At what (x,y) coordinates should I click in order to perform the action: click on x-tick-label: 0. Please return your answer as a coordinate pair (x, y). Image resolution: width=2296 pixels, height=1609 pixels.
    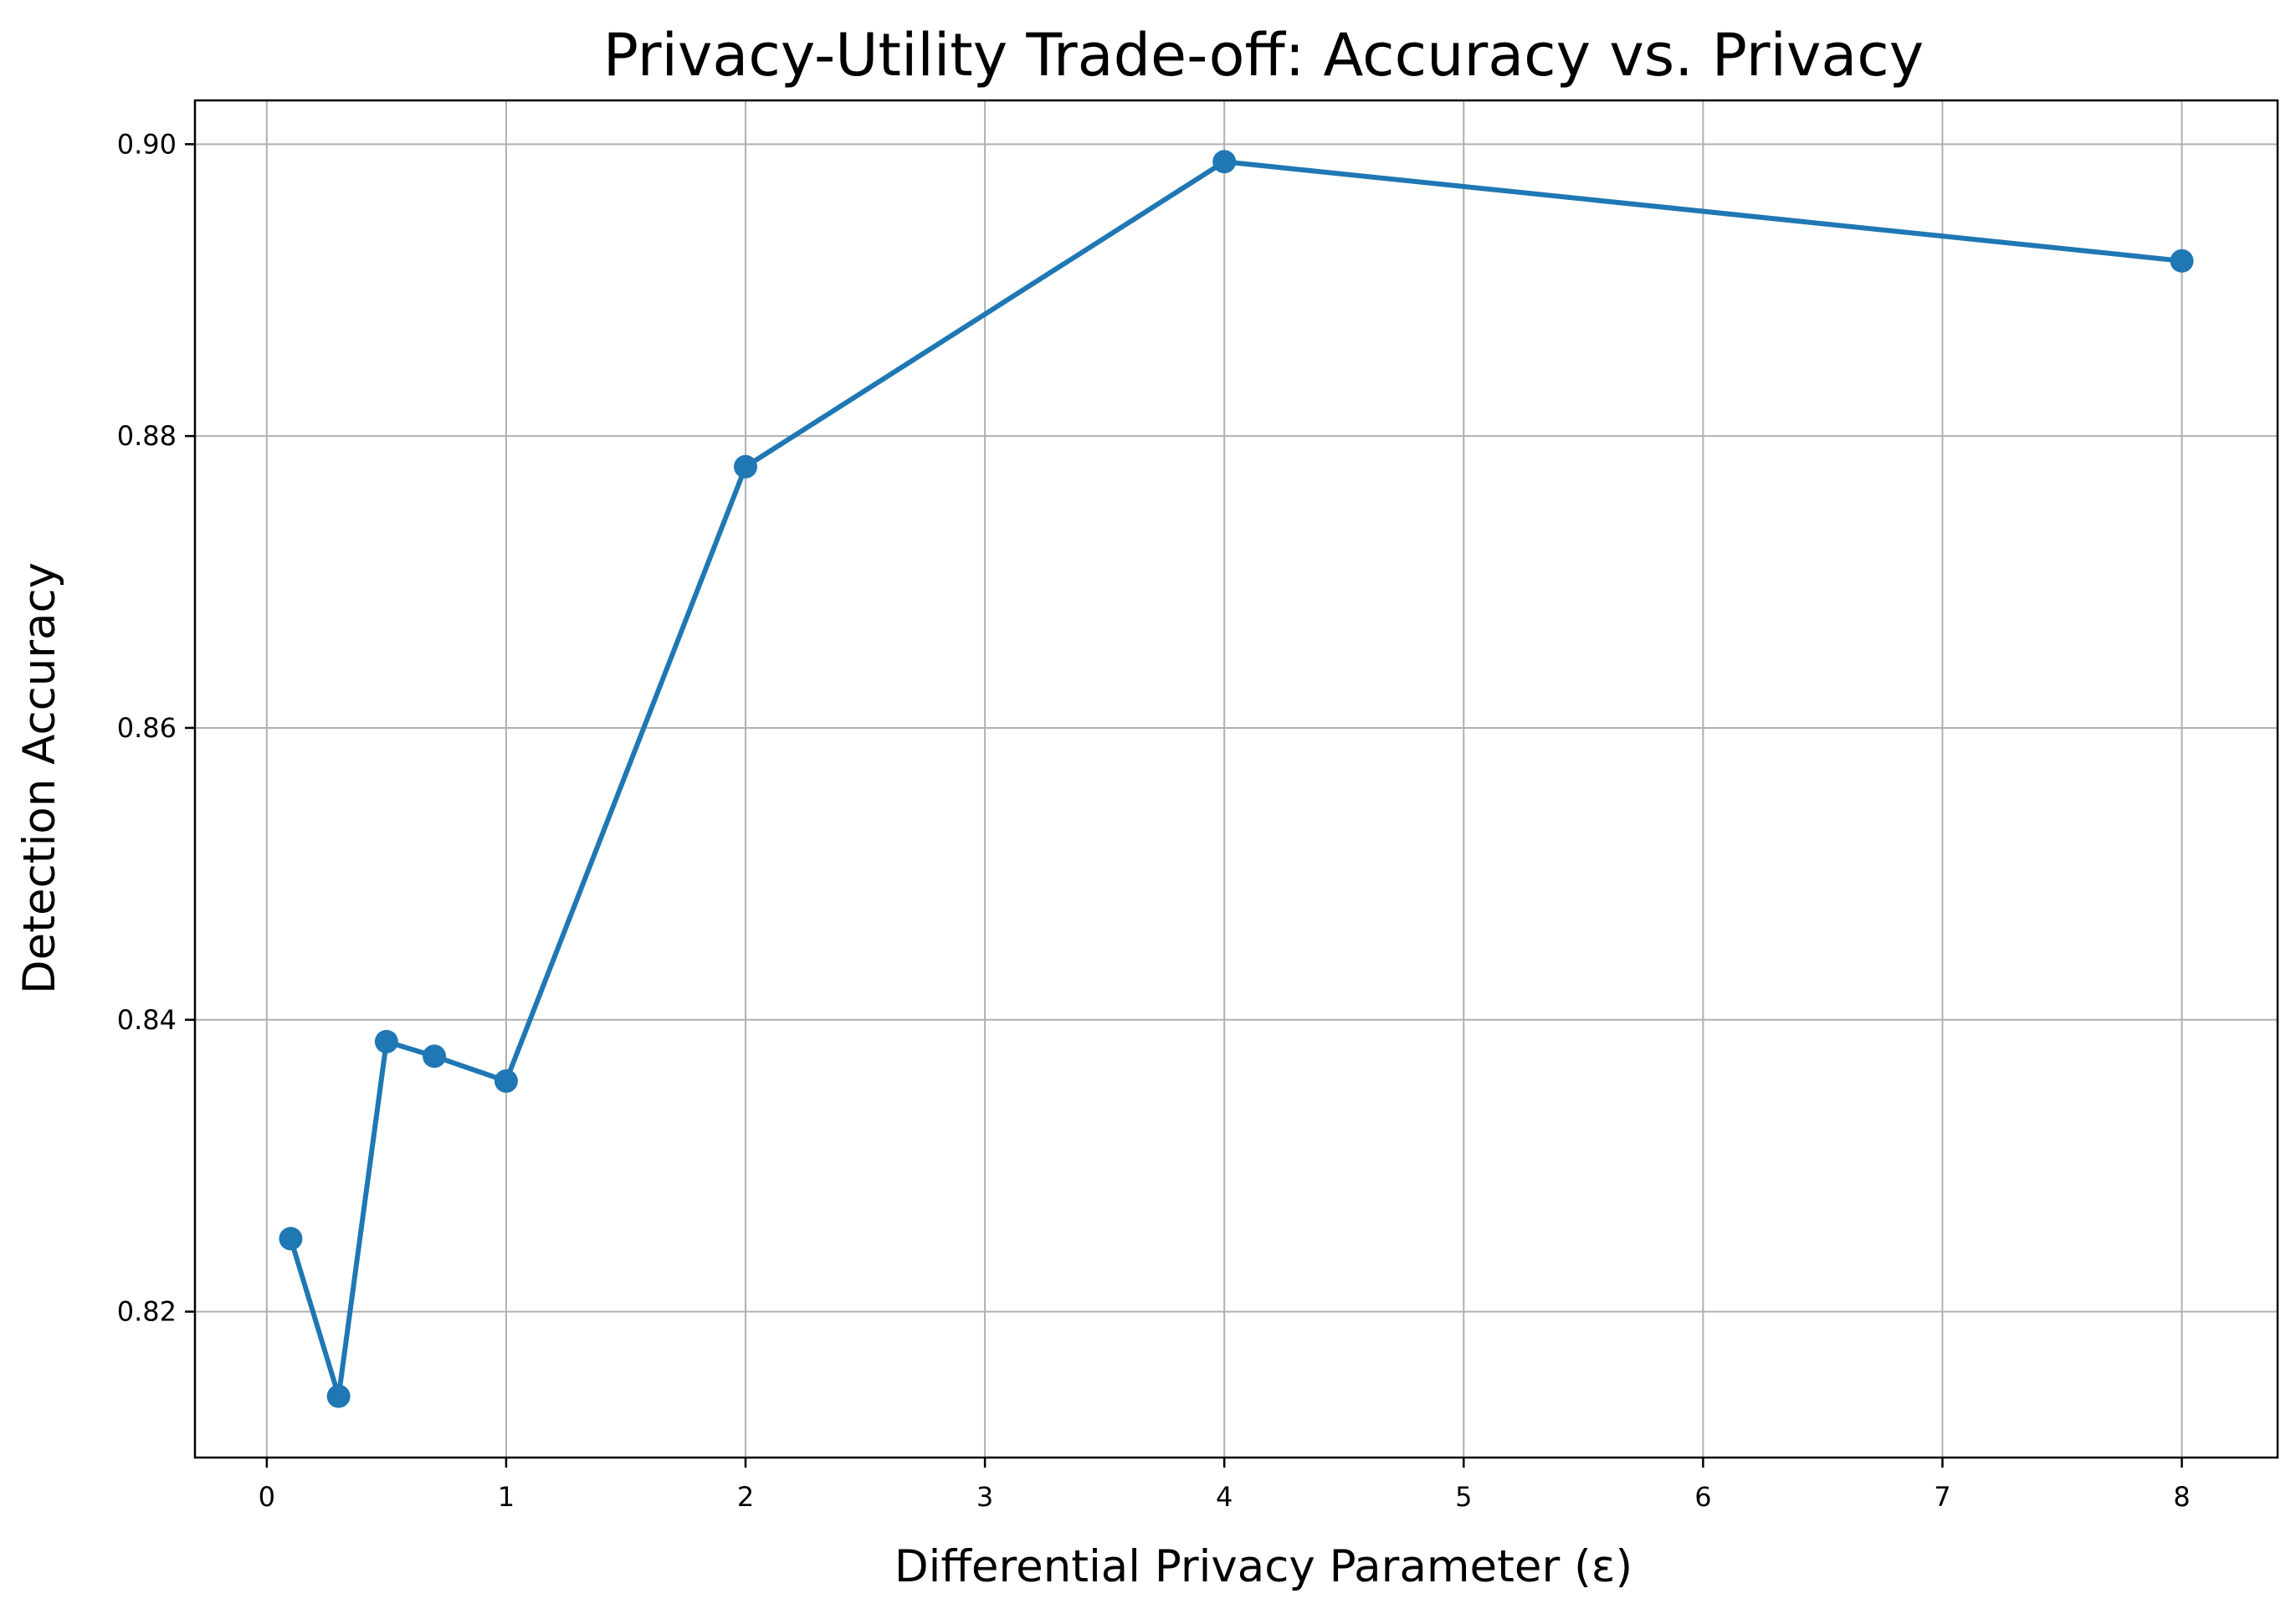
    Looking at the image, I should click on (267, 1497).